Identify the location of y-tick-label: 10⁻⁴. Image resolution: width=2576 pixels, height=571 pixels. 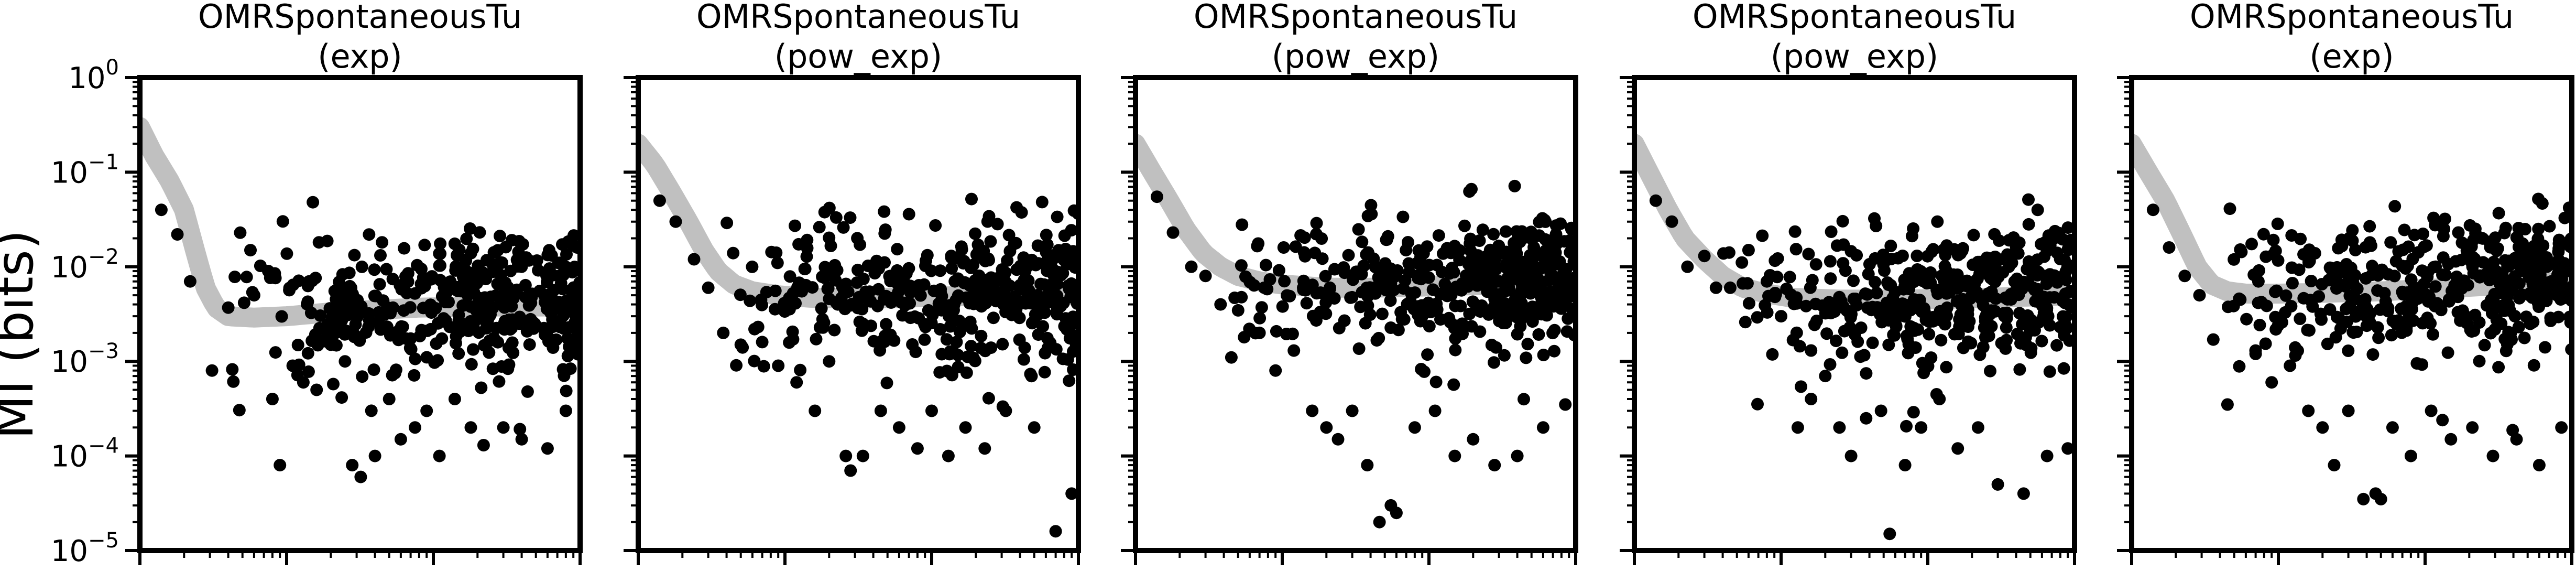
(85, 454).